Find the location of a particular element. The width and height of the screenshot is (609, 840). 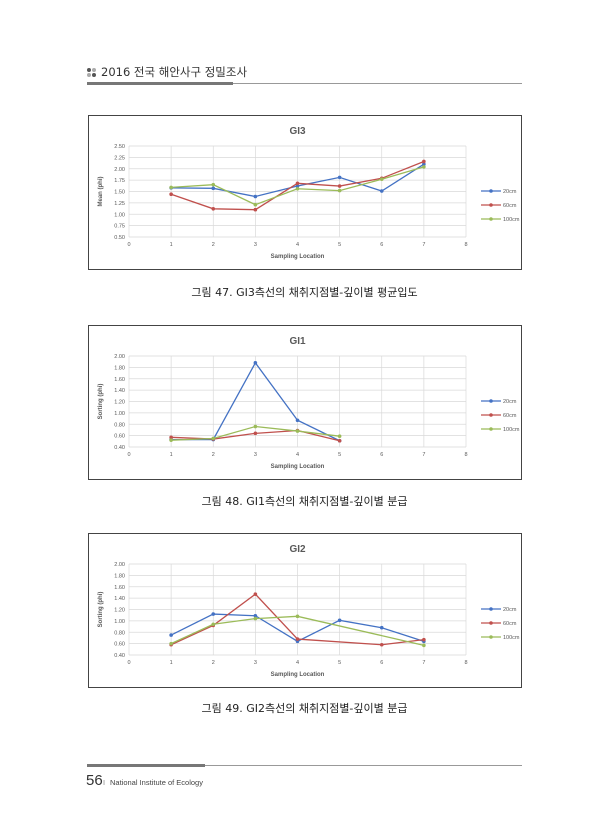

y-tick-label: 1.40 is located at coordinates (119, 391).